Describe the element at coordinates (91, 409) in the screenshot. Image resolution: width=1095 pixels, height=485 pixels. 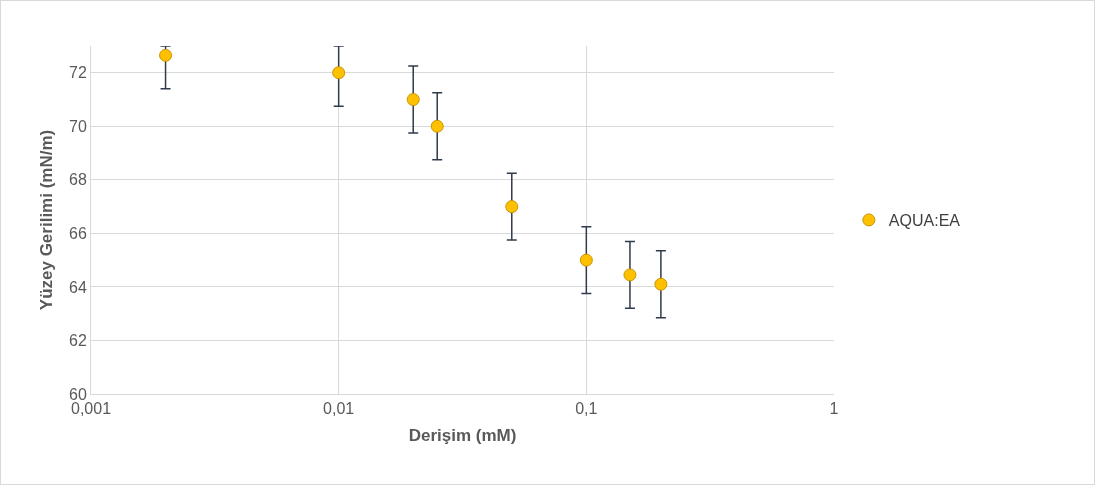
I see `x-tick-label: 0,001` at that location.